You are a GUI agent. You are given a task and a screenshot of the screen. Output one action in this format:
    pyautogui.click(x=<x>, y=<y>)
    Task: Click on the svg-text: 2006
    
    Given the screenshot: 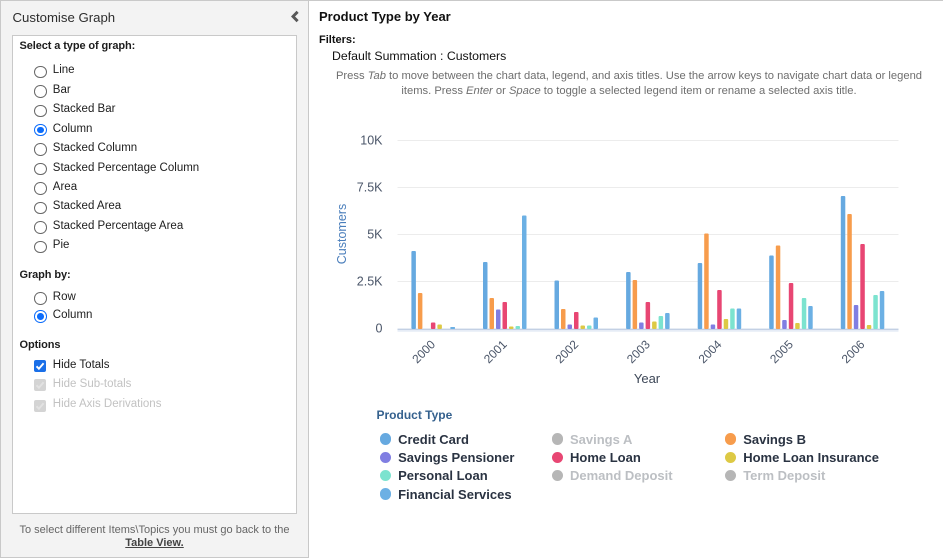 What is the action you would take?
    pyautogui.click(x=853, y=351)
    